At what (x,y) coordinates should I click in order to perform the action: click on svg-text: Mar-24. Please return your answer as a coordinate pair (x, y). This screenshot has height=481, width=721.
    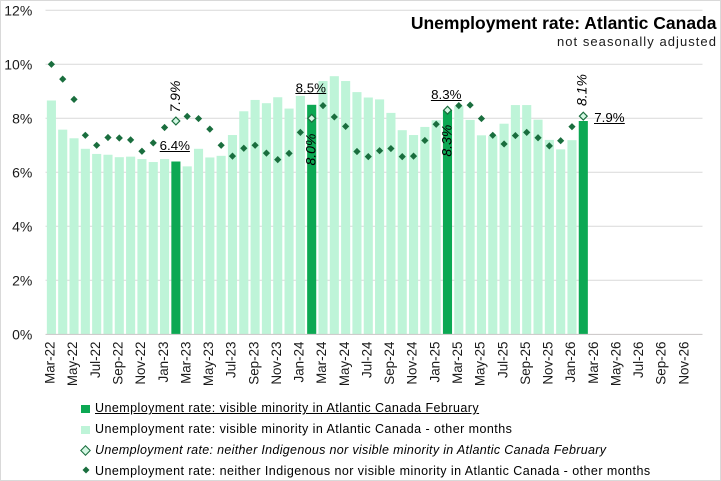
    Looking at the image, I should click on (321, 362).